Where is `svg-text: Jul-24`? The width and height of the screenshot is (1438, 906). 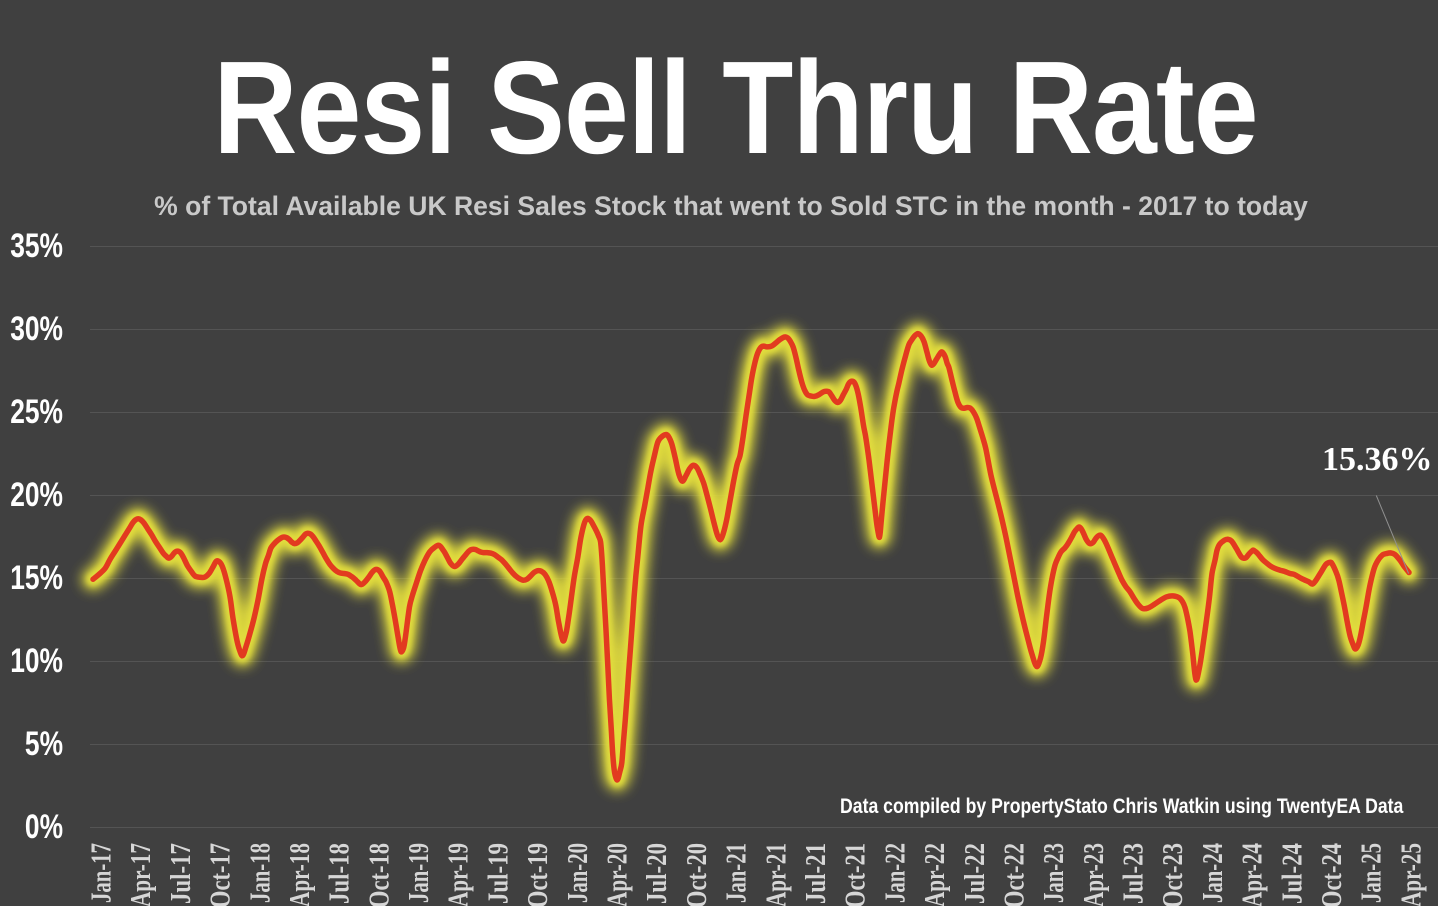 svg-text: Jul-24 is located at coordinates (1292, 873).